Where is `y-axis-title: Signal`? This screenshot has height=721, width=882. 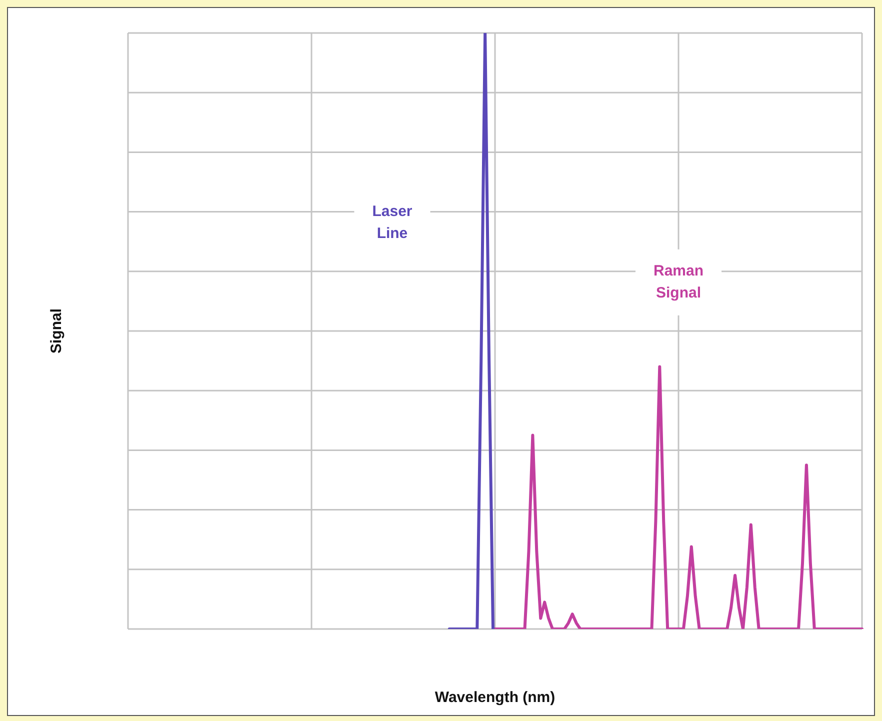 y-axis-title: Signal is located at coordinates (57, 331).